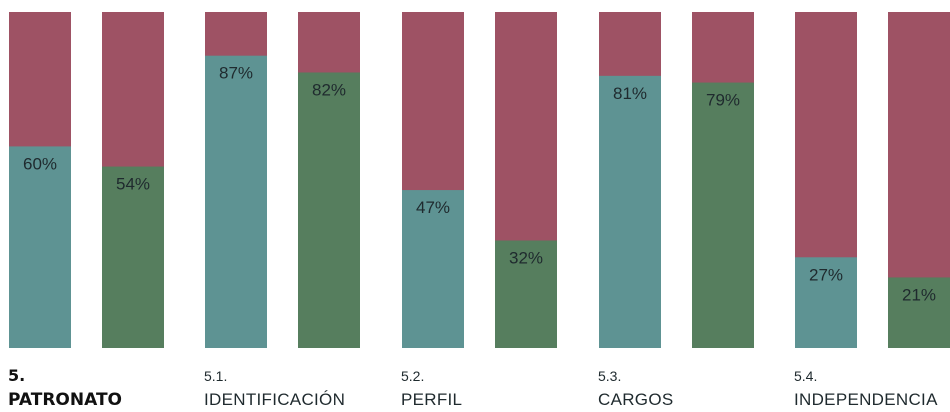  I want to click on bar-data-label: 60%, so click(40, 163).